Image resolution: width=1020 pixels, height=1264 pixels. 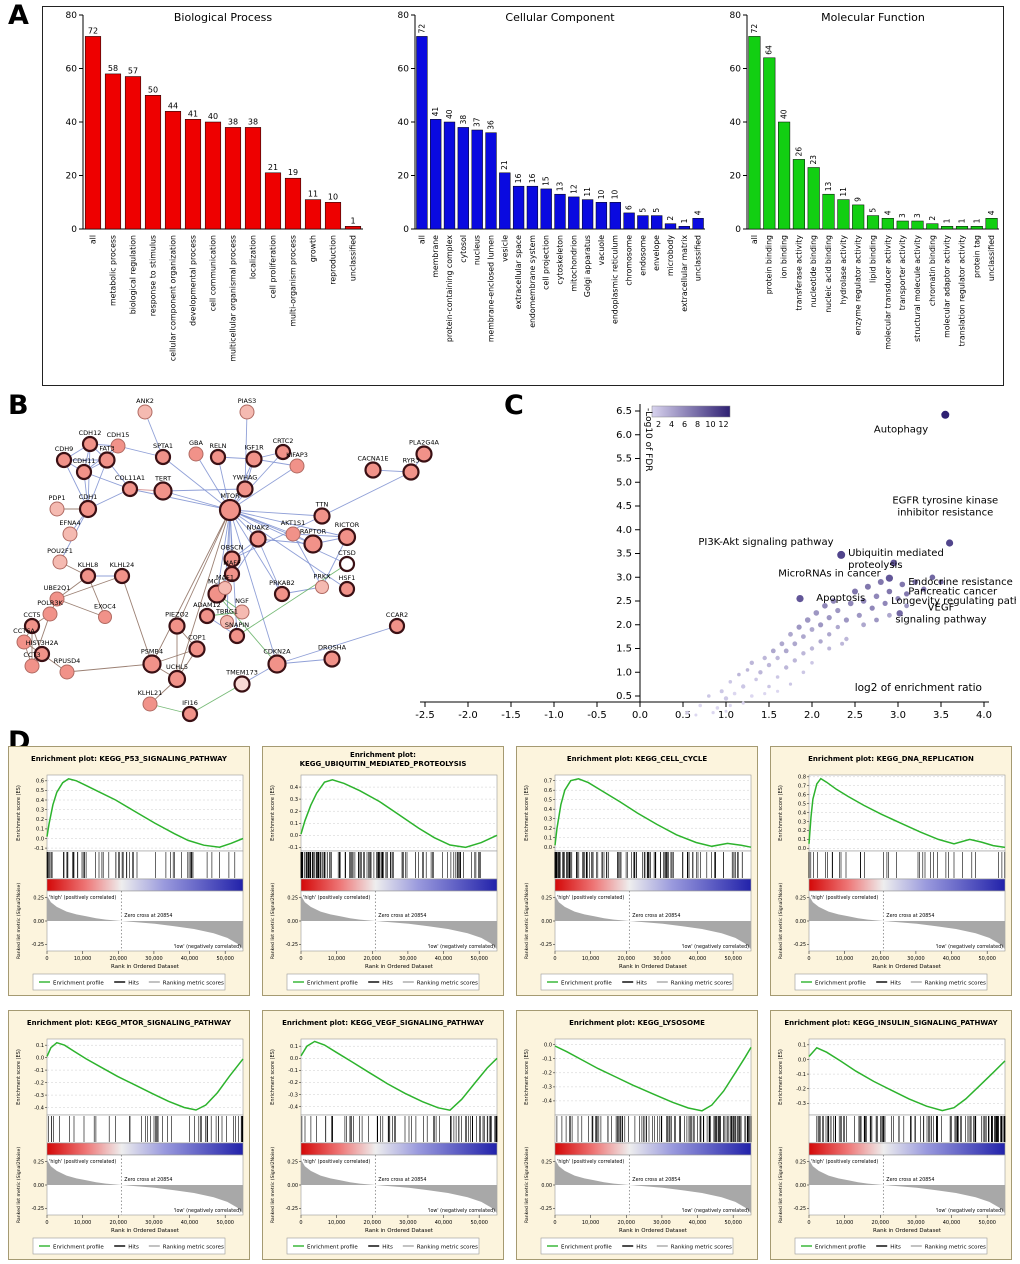 I want to click on gene-label: CCT6A, so click(x=24, y=631).